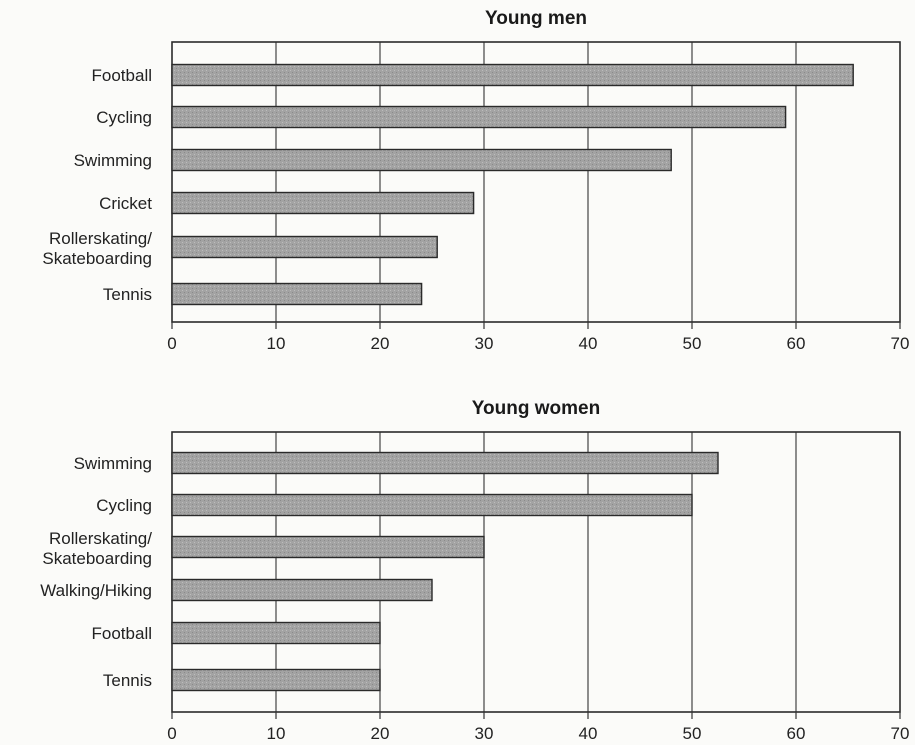 The height and width of the screenshot is (745, 915). I want to click on chart-title: Young women, so click(536, 408).